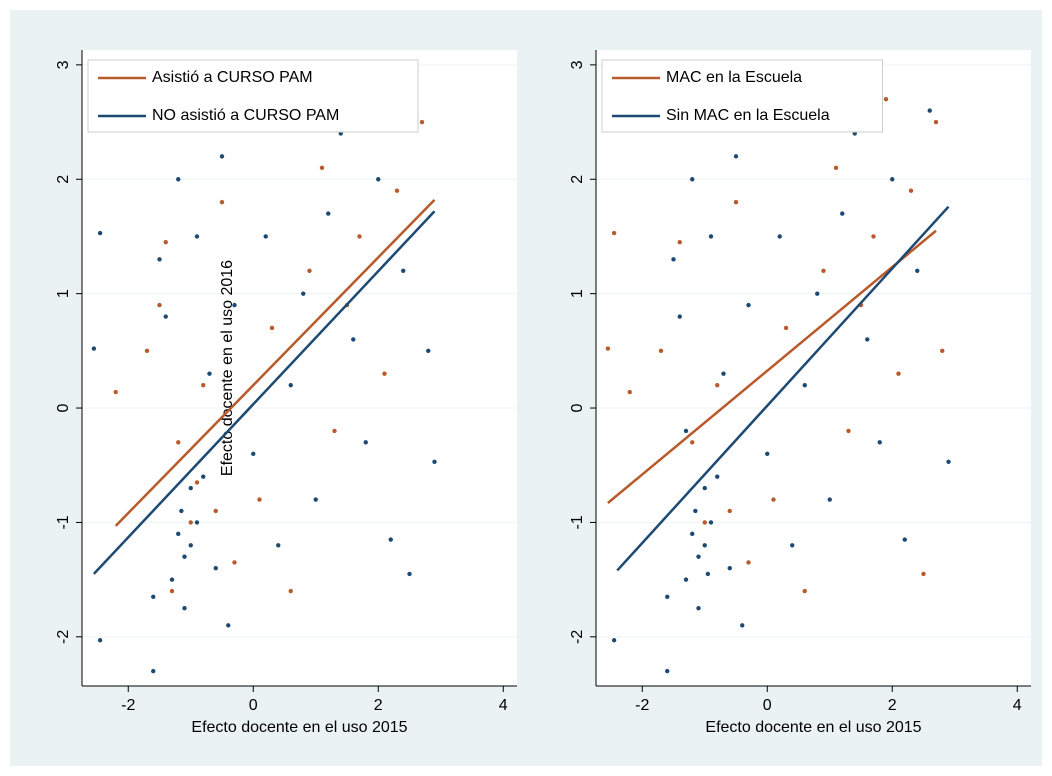 This screenshot has height=776, width=1052. I want to click on x-tick-label: 0, so click(767, 705).